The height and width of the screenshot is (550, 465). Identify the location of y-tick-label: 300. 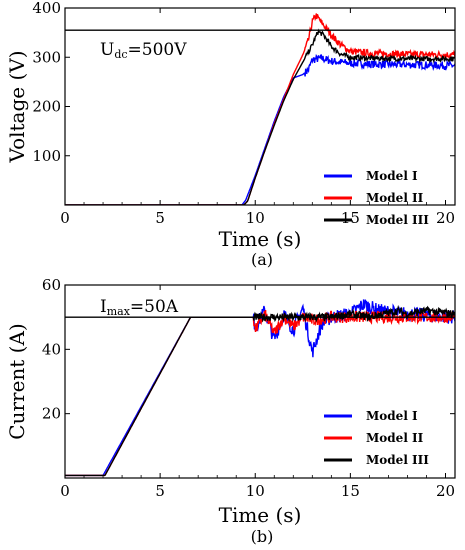
(46, 57).